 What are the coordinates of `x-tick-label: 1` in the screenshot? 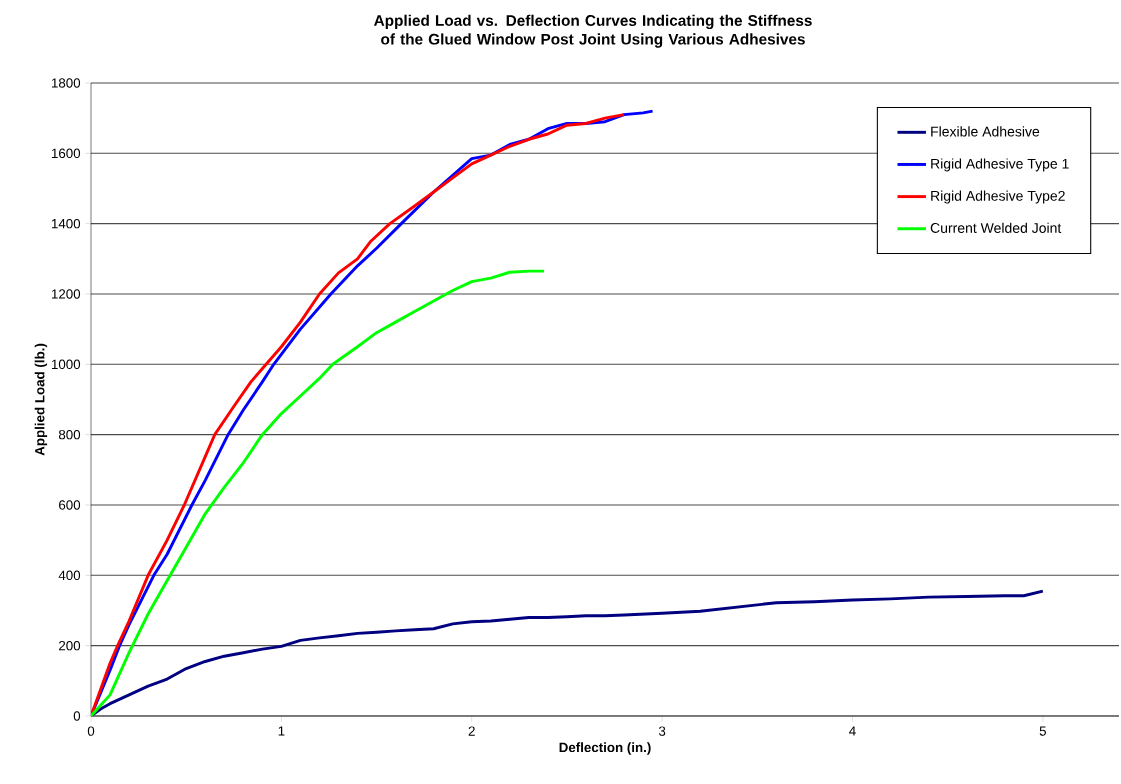 It's located at (281, 731).